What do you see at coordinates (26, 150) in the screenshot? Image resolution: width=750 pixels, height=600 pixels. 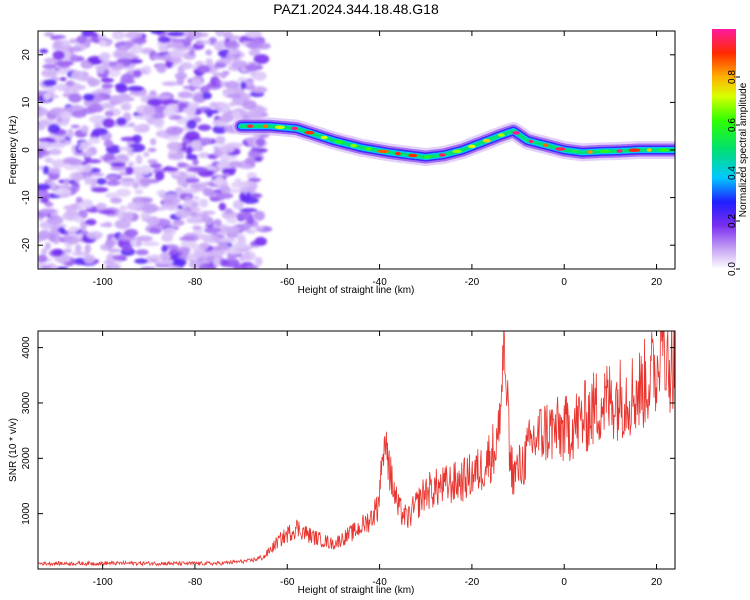 I see `y-tick-label: 0` at bounding box center [26, 150].